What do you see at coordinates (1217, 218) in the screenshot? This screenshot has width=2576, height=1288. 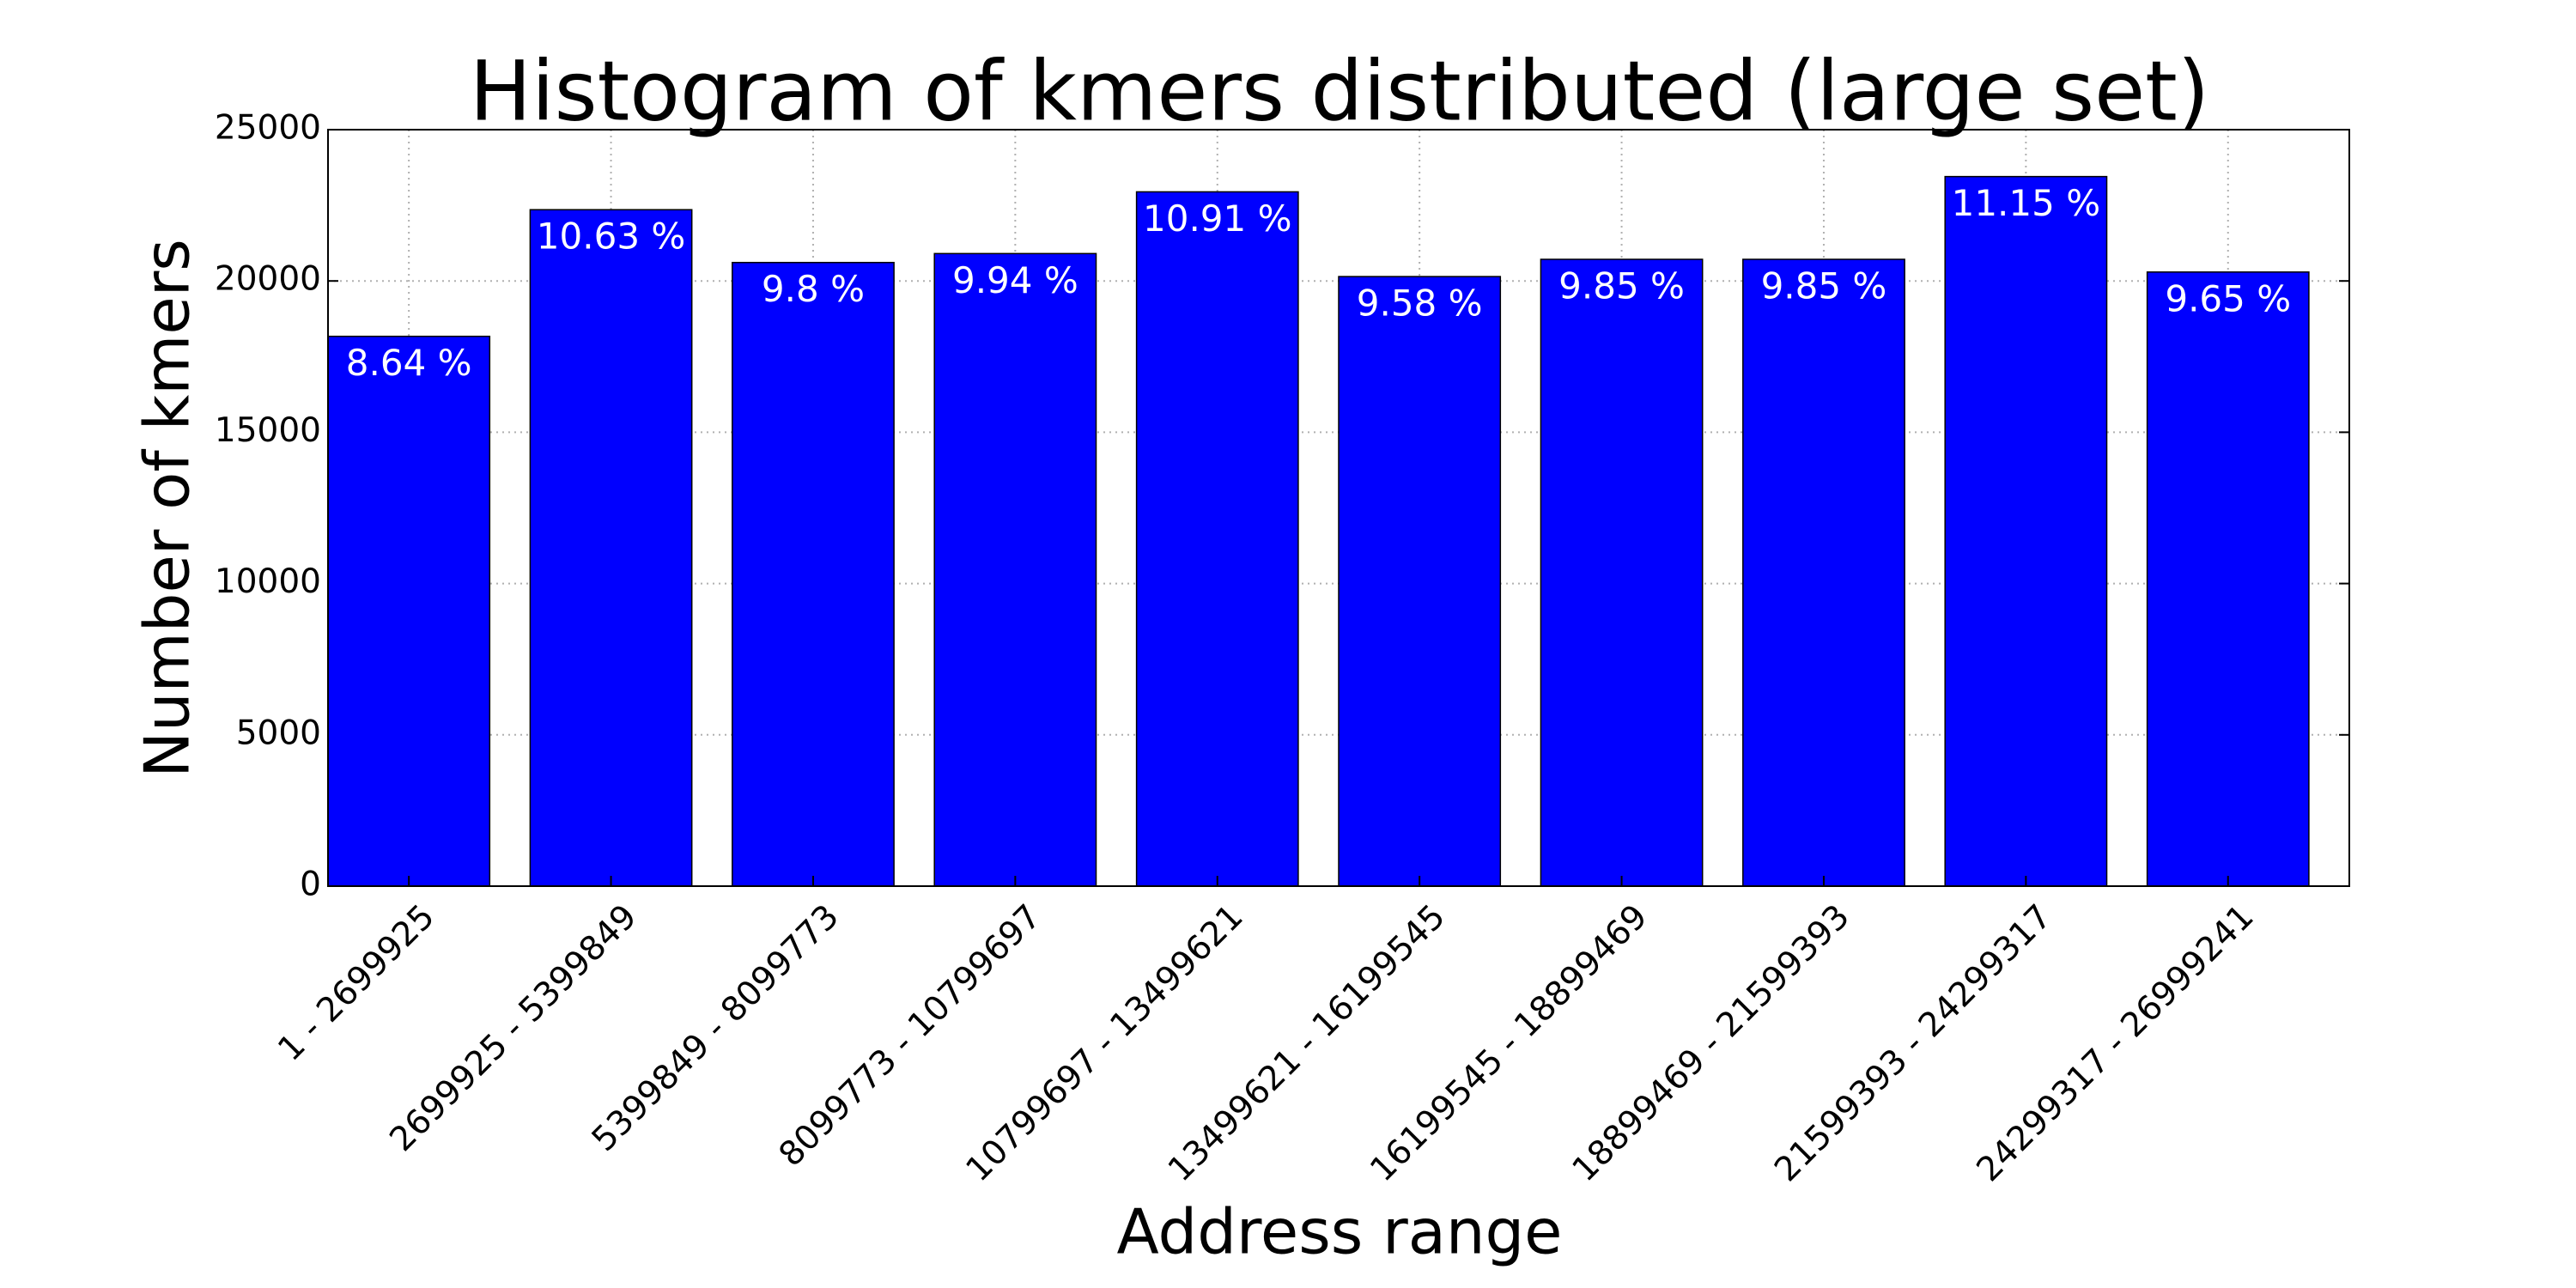 I see `bar-label: 10.91 %` at bounding box center [1217, 218].